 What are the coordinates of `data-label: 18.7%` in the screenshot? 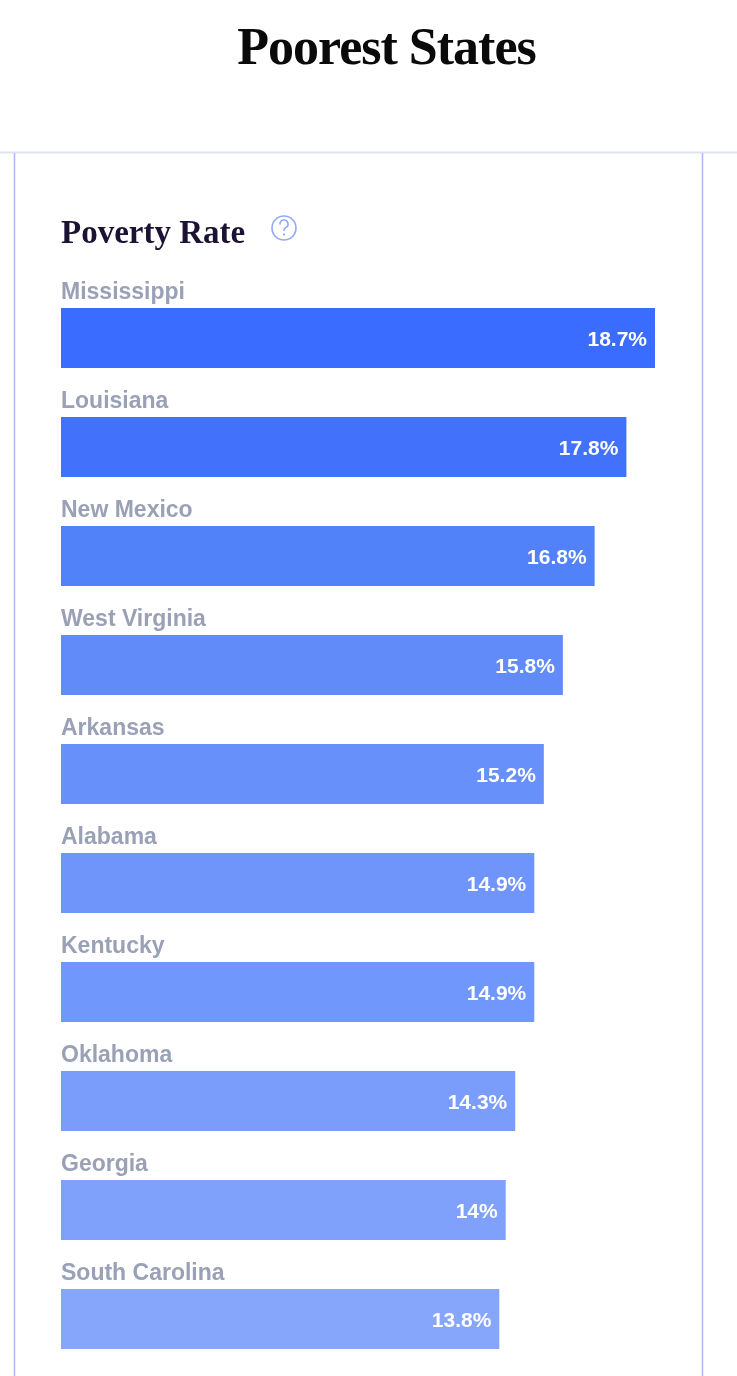 It's located at (617, 338).